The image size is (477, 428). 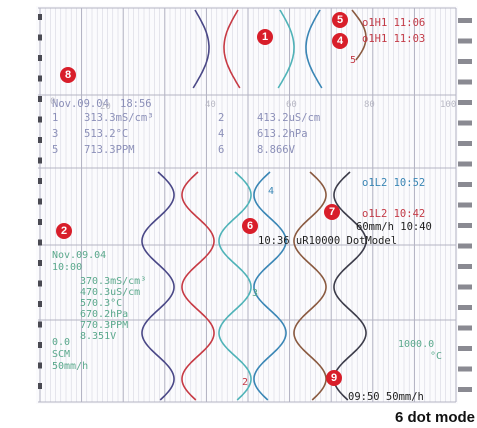 What do you see at coordinates (109, 150) in the screenshot?
I see `channel-5-value: 713.3PPM` at bounding box center [109, 150].